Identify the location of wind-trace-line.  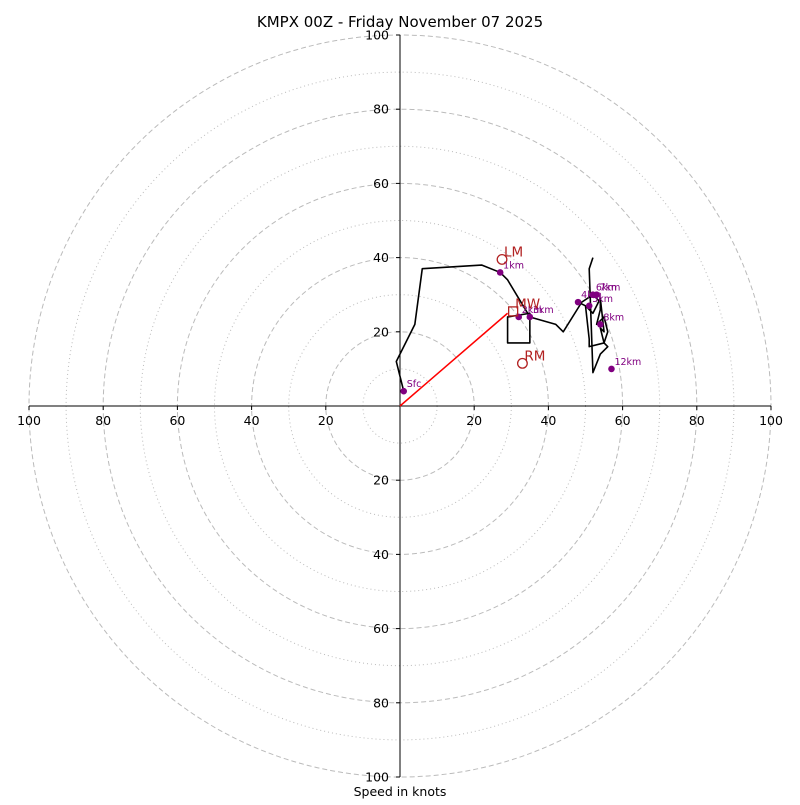
(502, 324).